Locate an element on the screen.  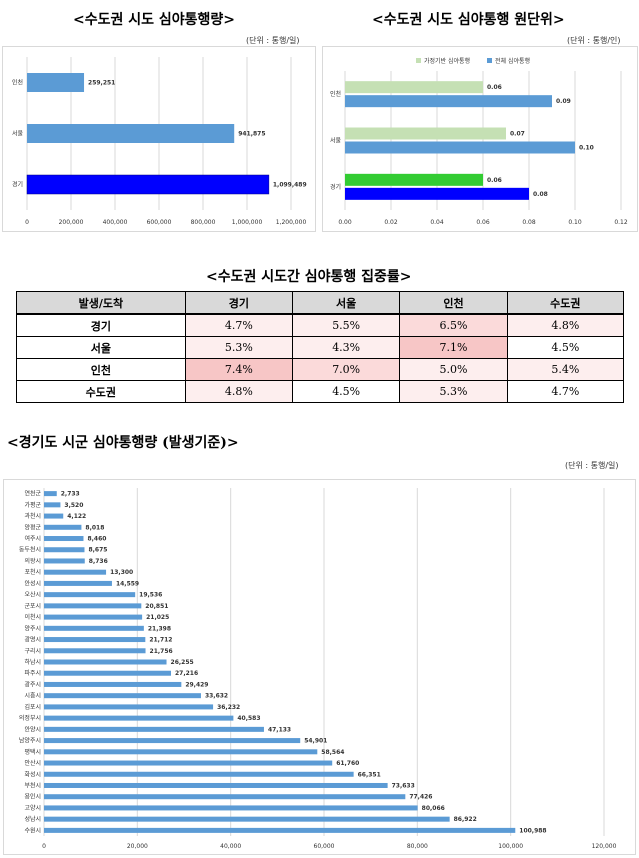
table-row-header: 수도권 is located at coordinates (101, 391).